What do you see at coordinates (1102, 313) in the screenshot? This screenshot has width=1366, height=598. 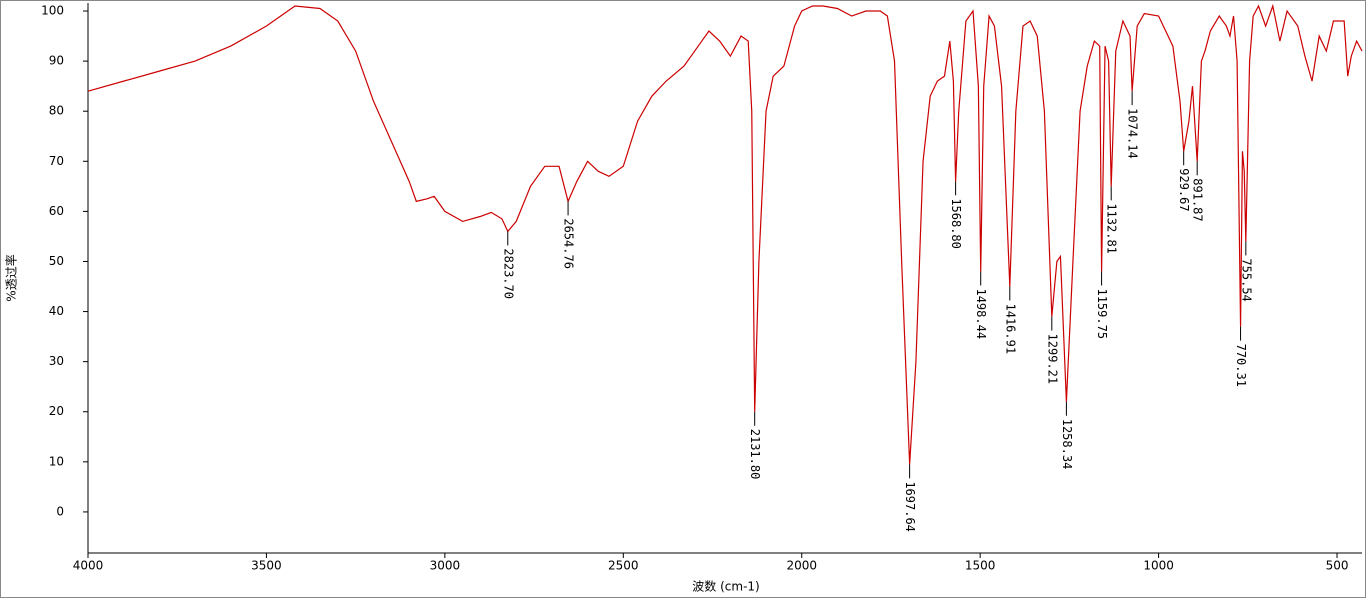 I see `peak-label: 1159.75` at bounding box center [1102, 313].